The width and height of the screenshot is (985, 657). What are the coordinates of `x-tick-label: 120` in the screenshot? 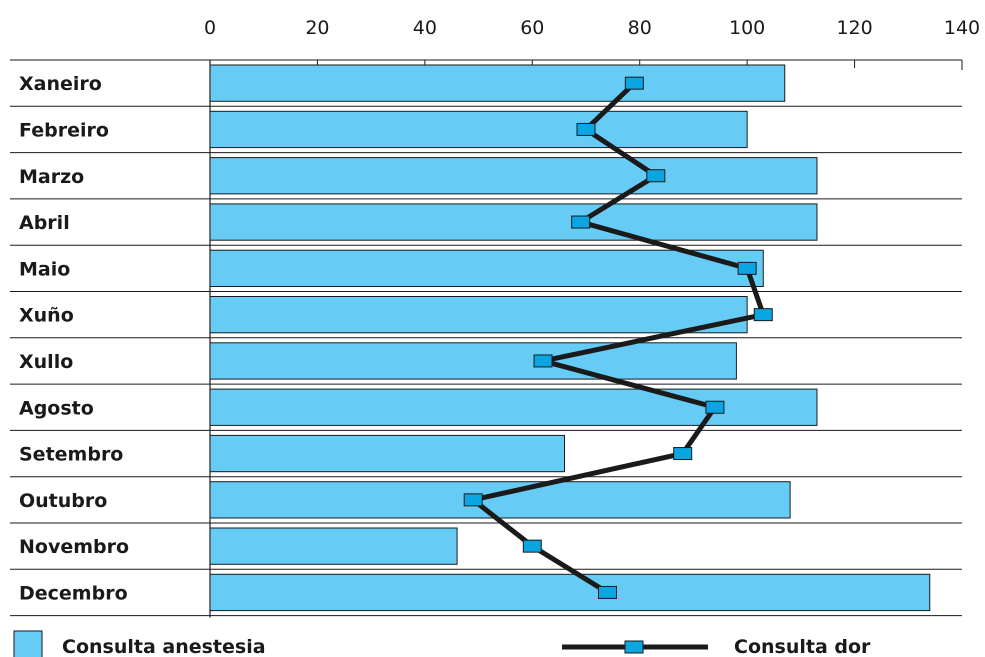 It's located at (854, 28).